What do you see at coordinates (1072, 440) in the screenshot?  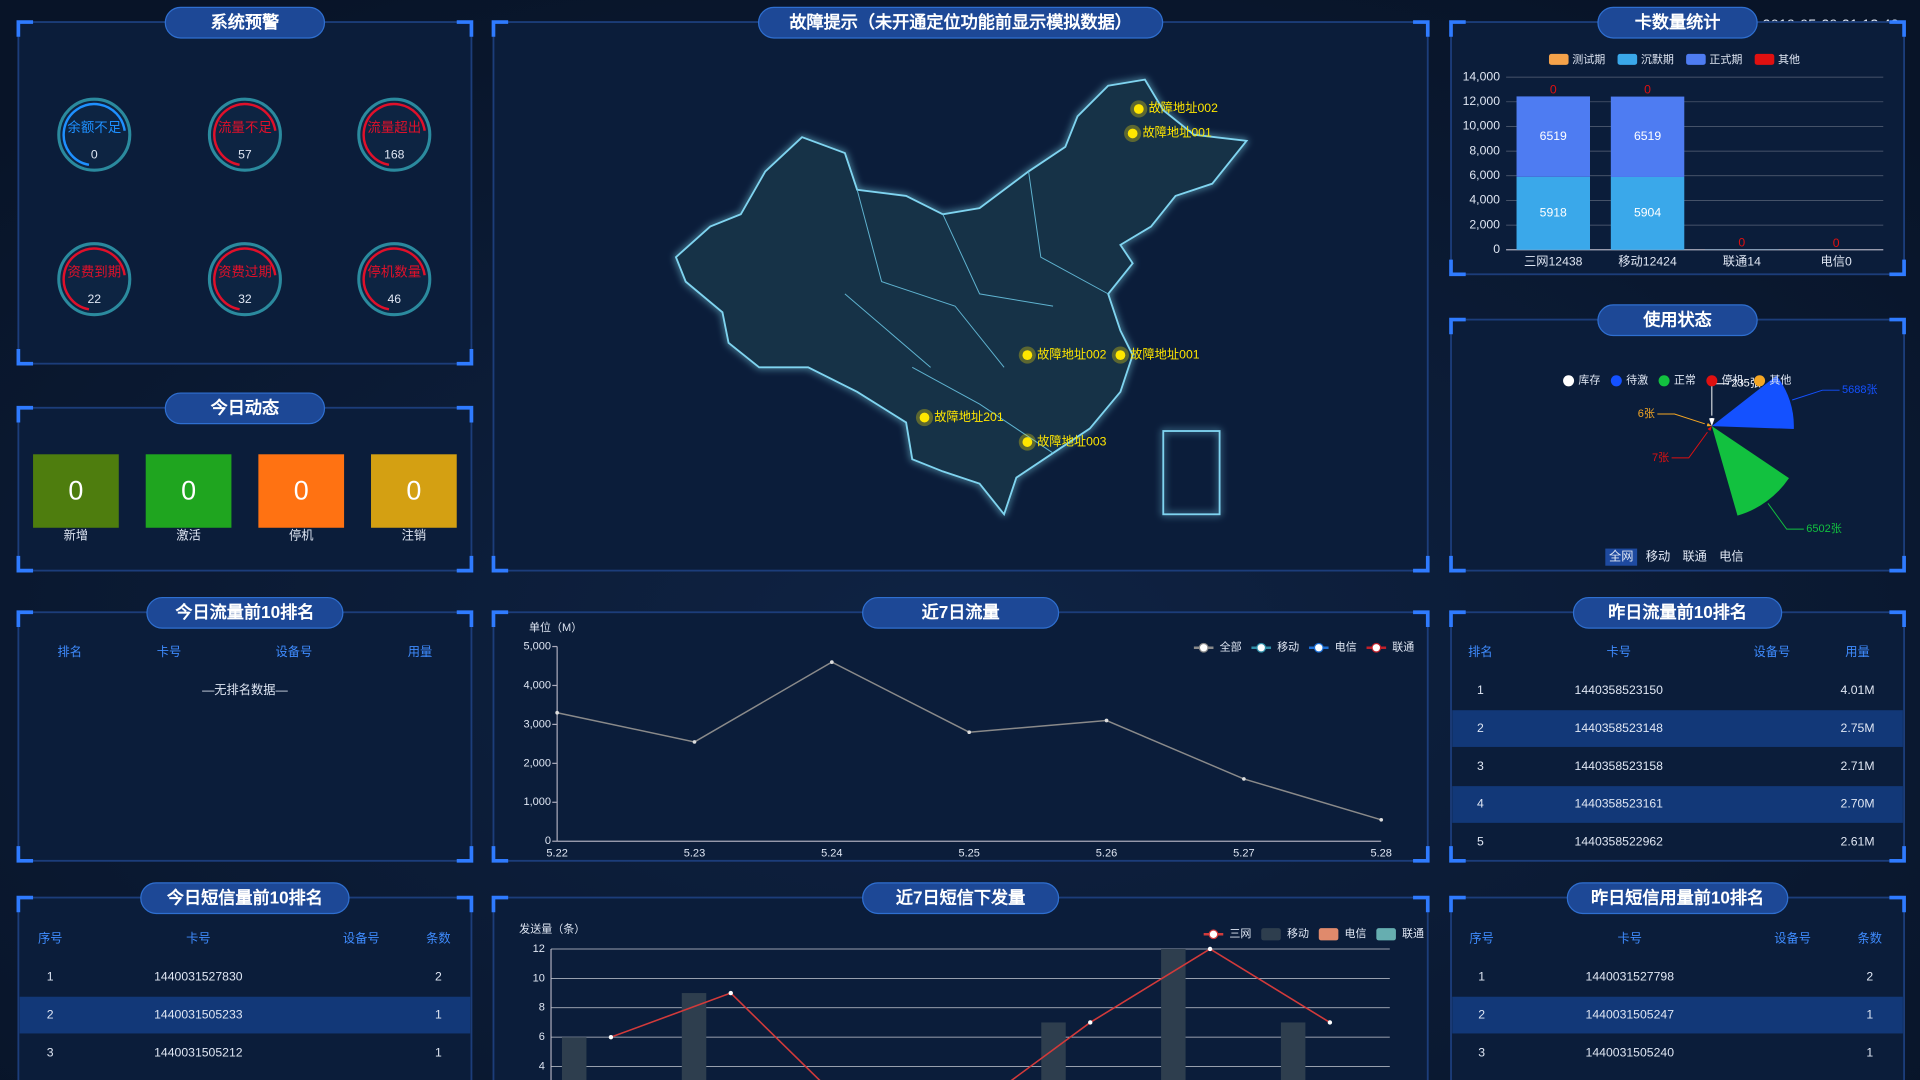 I see `map-point-label: 故障地址003` at bounding box center [1072, 440].